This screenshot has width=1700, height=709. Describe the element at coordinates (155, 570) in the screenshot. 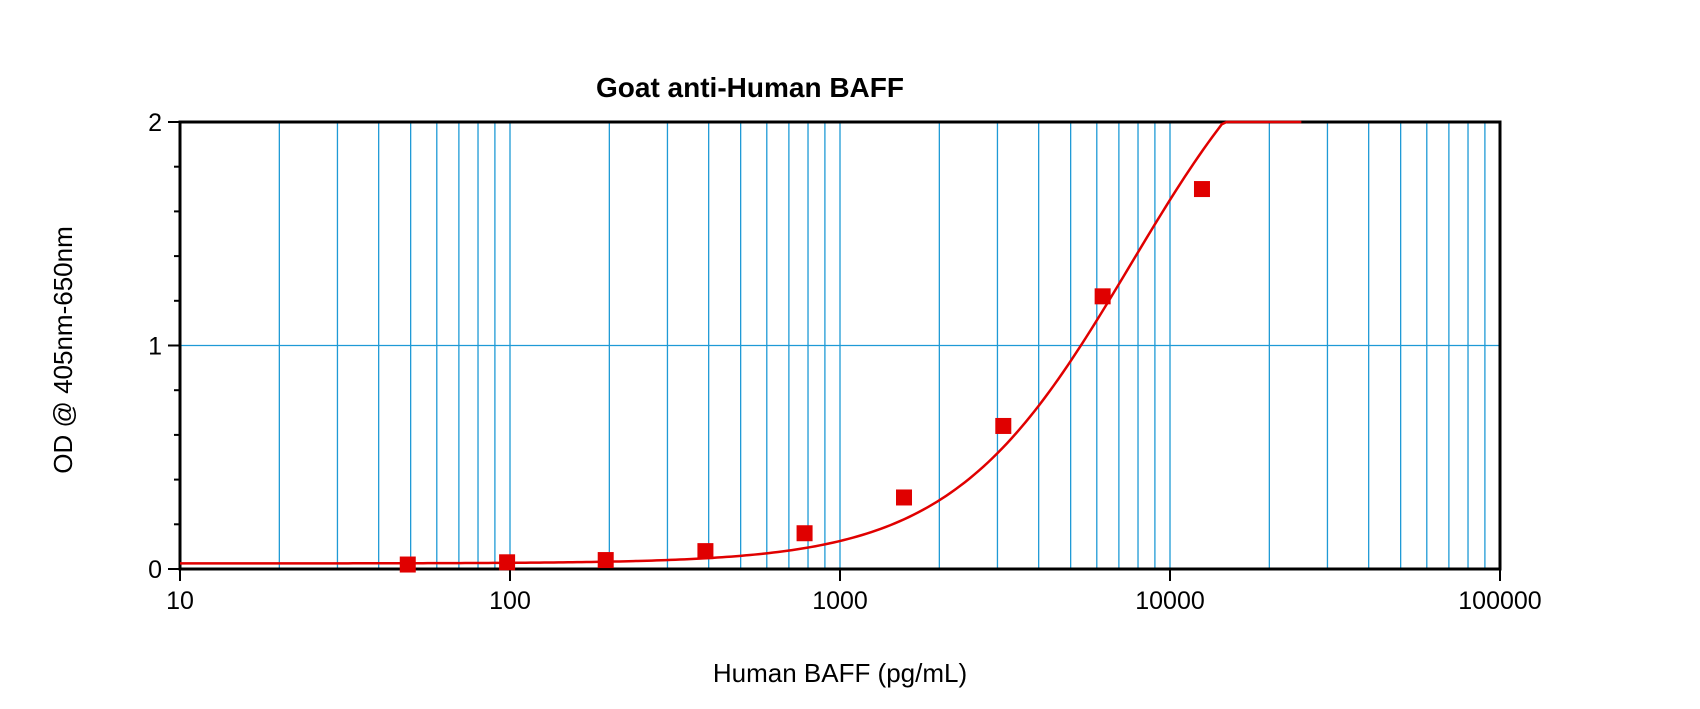

I see `y-tick-label: 0` at that location.